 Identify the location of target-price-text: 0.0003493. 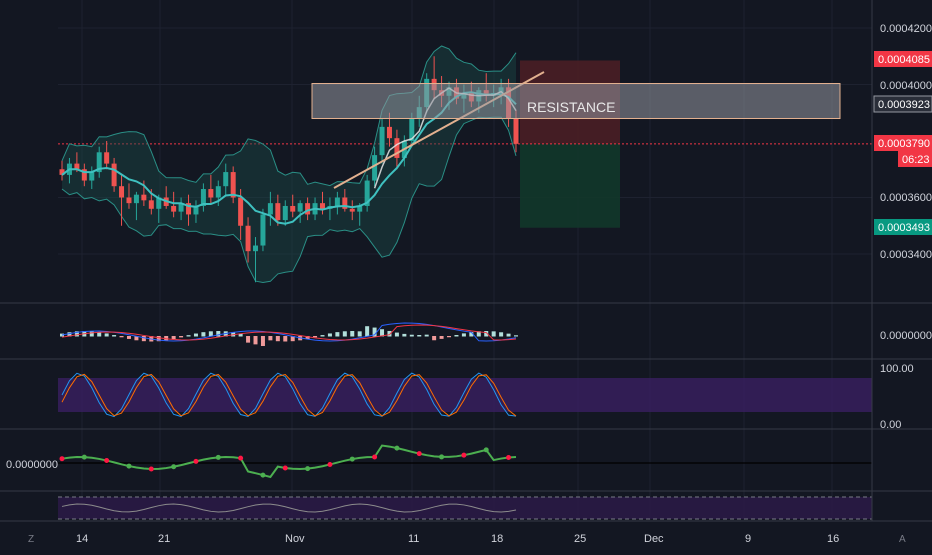
(904, 228).